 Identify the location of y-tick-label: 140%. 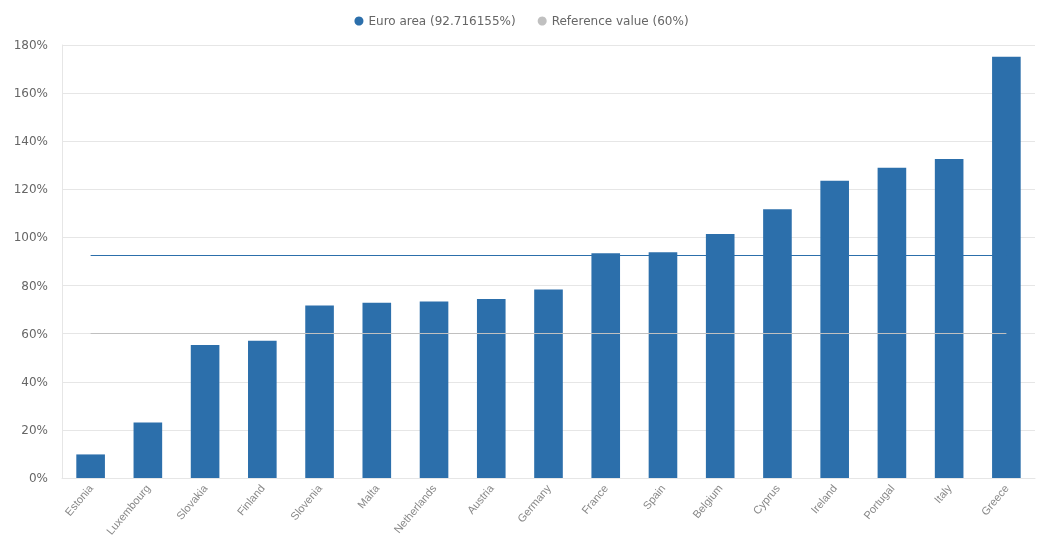
(30, 141).